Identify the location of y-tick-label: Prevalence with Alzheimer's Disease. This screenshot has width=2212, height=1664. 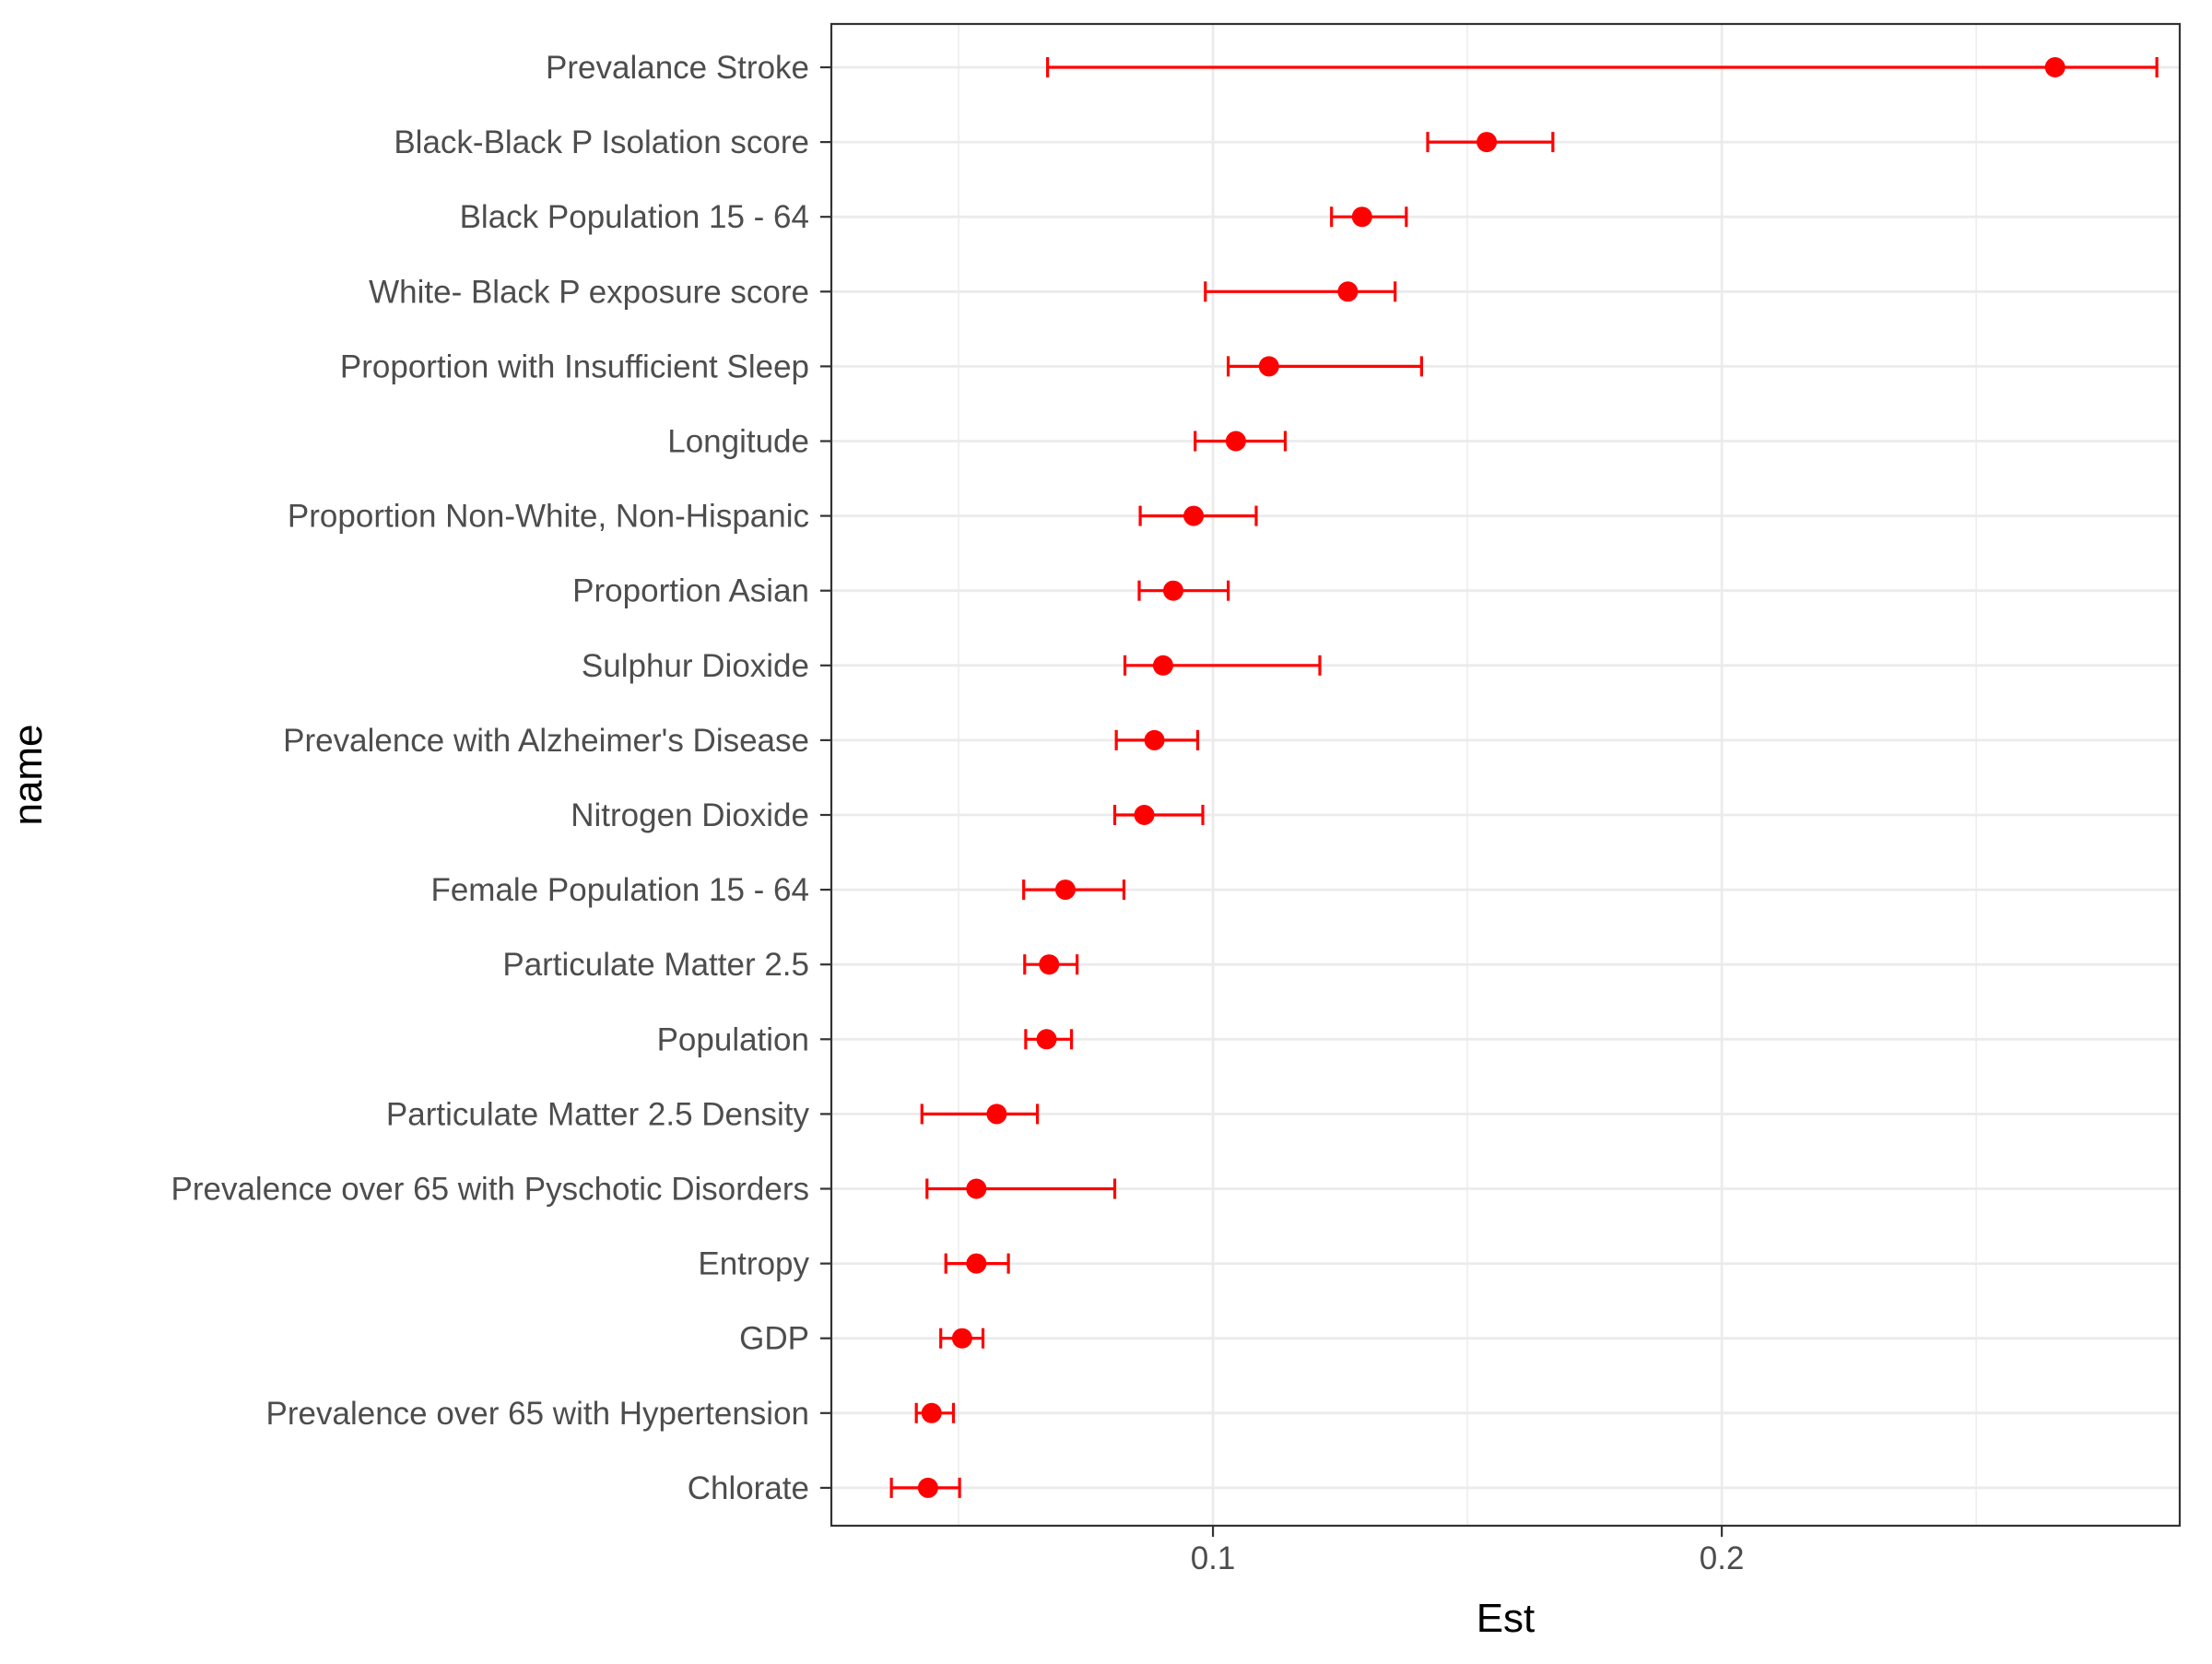
(546, 741).